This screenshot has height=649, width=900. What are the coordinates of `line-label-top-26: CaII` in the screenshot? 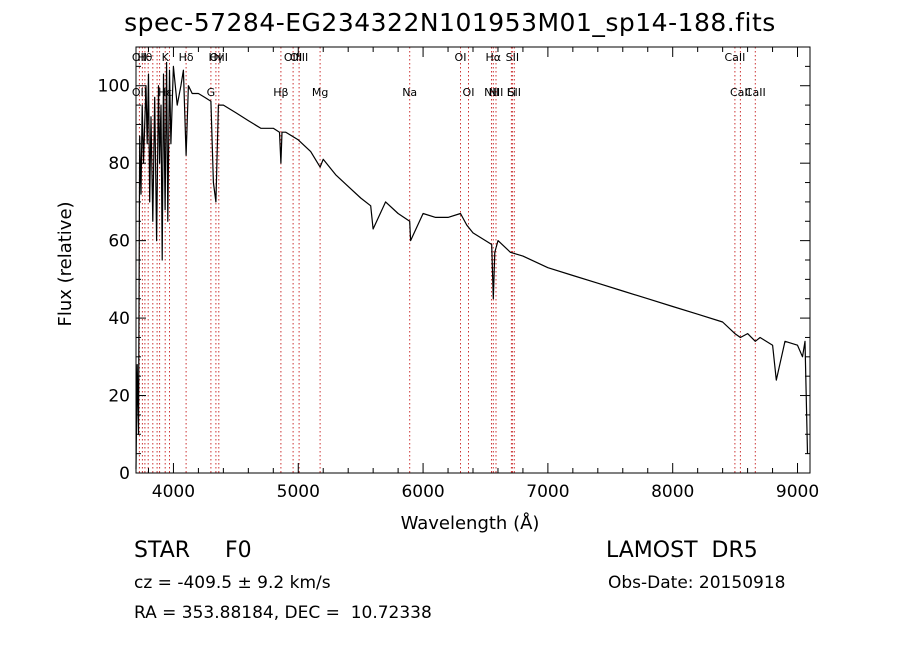 It's located at (734, 57).